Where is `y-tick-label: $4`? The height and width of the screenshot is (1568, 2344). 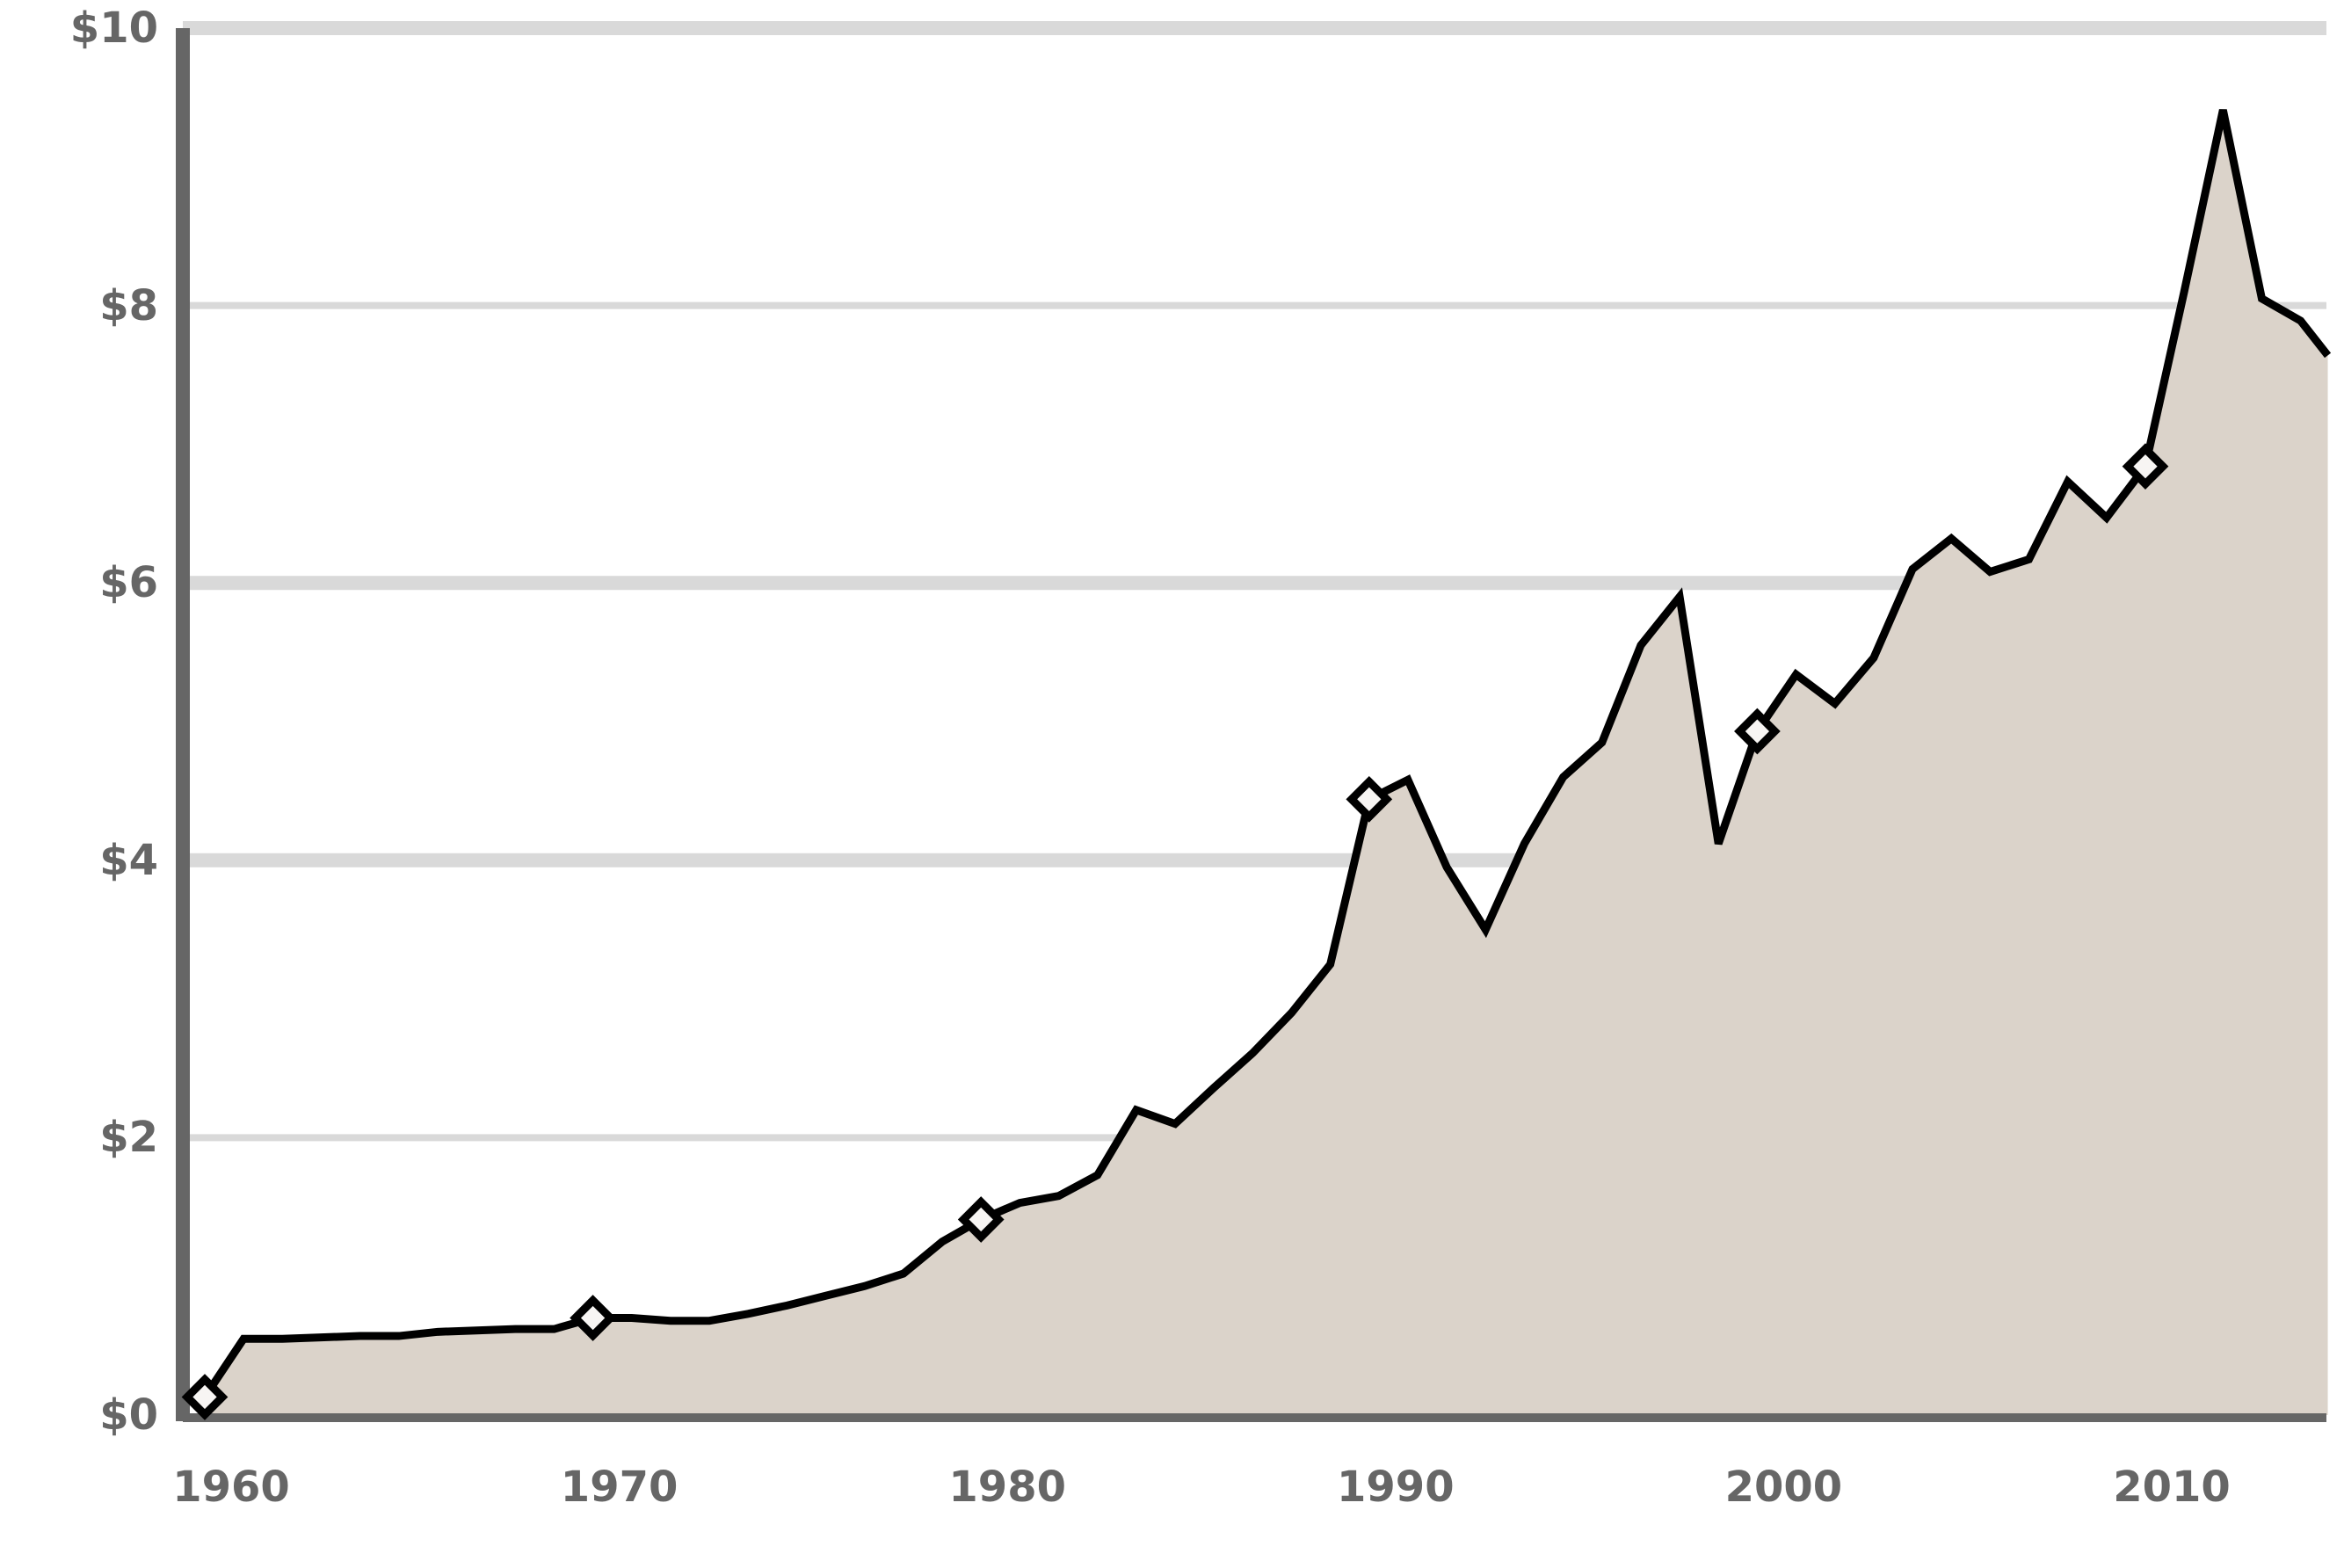 y-tick-label: $4 is located at coordinates (128, 860).